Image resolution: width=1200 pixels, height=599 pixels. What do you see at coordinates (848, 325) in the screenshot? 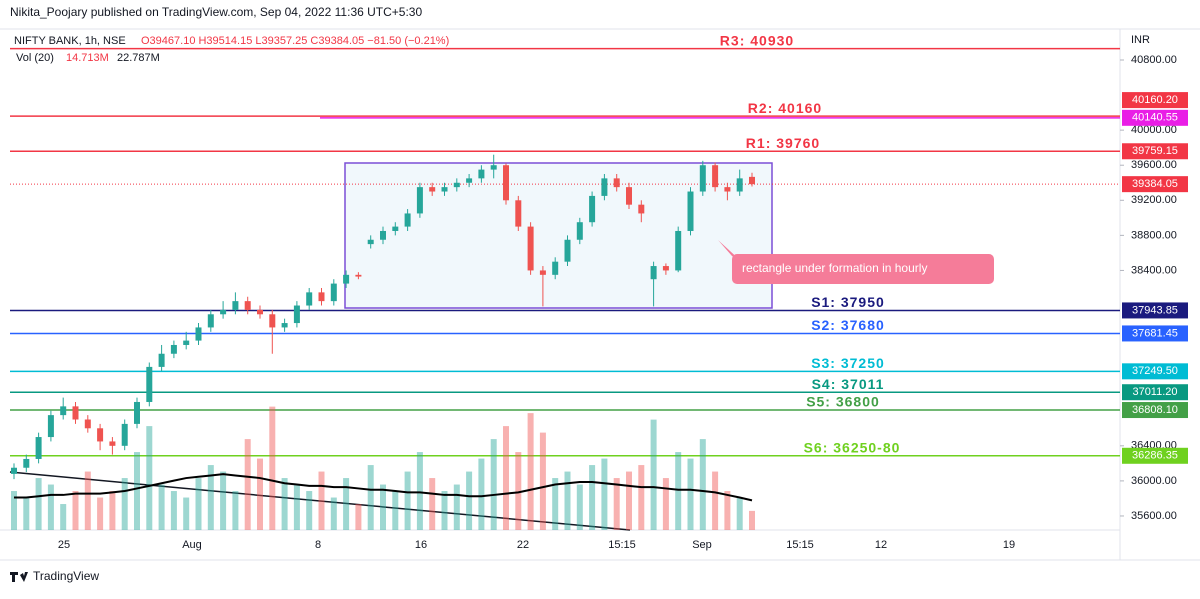
I see `level-label: S2: 37680` at bounding box center [848, 325].